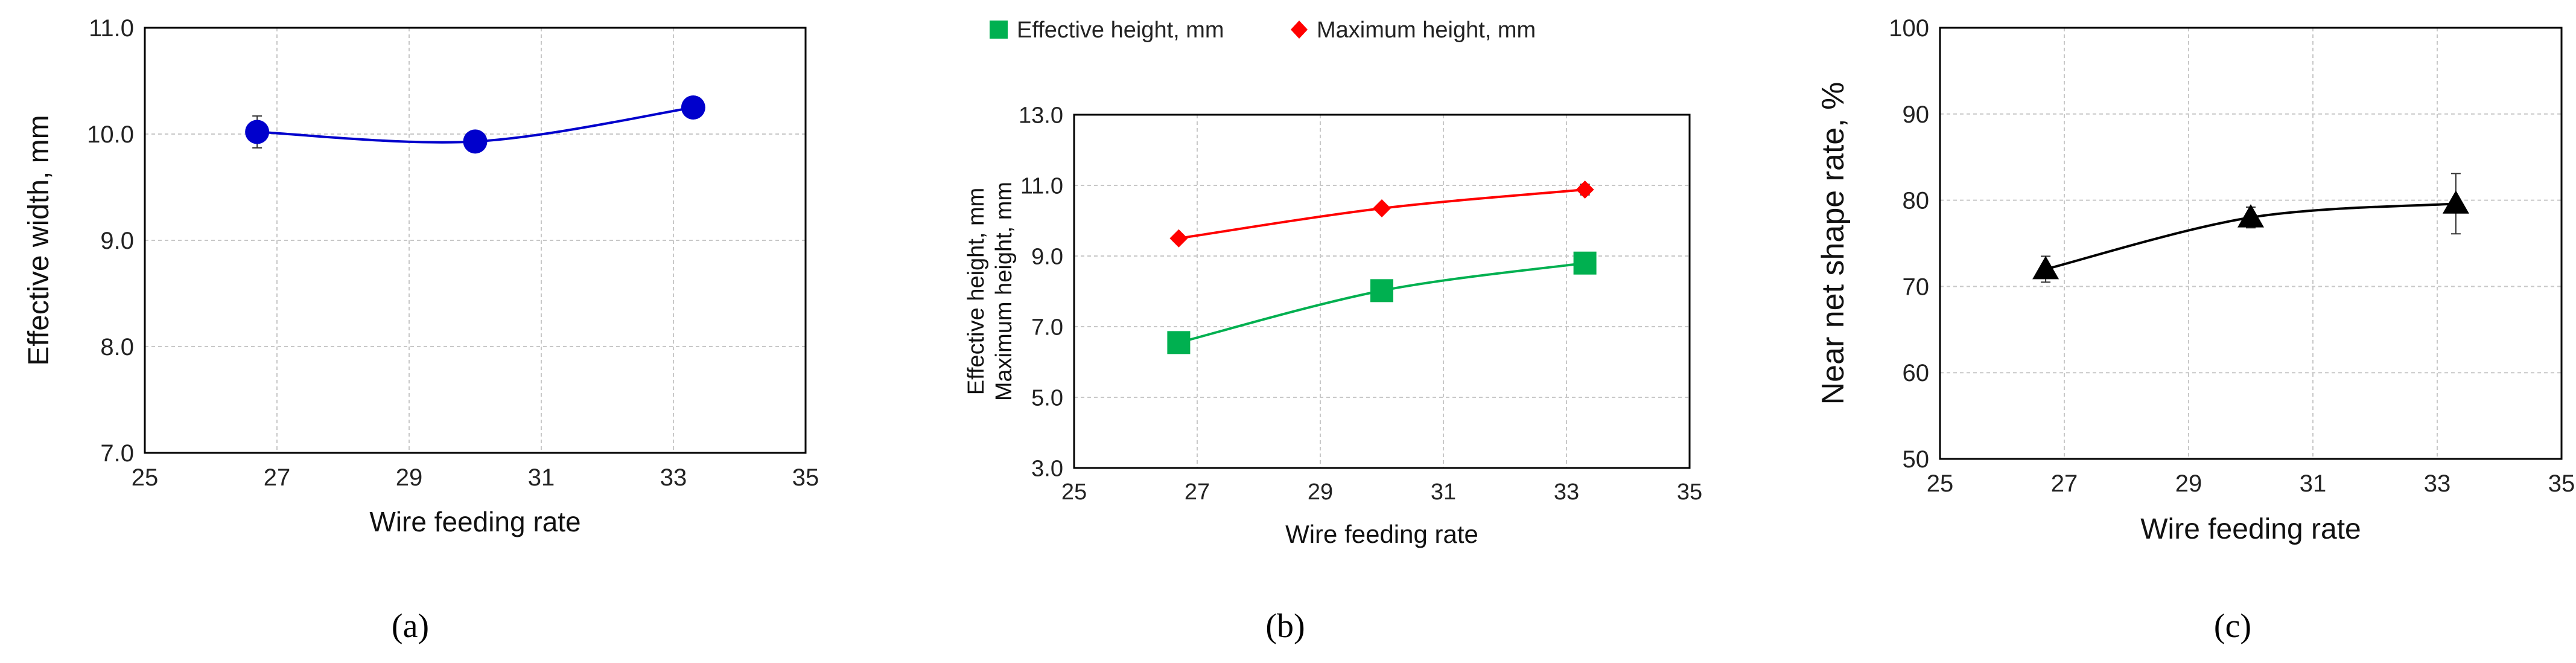 This screenshot has width=2576, height=663. Describe the element at coordinates (1263, 30) in the screenshot. I see `legend-b: Effective height, mm Maximum height, mm` at that location.